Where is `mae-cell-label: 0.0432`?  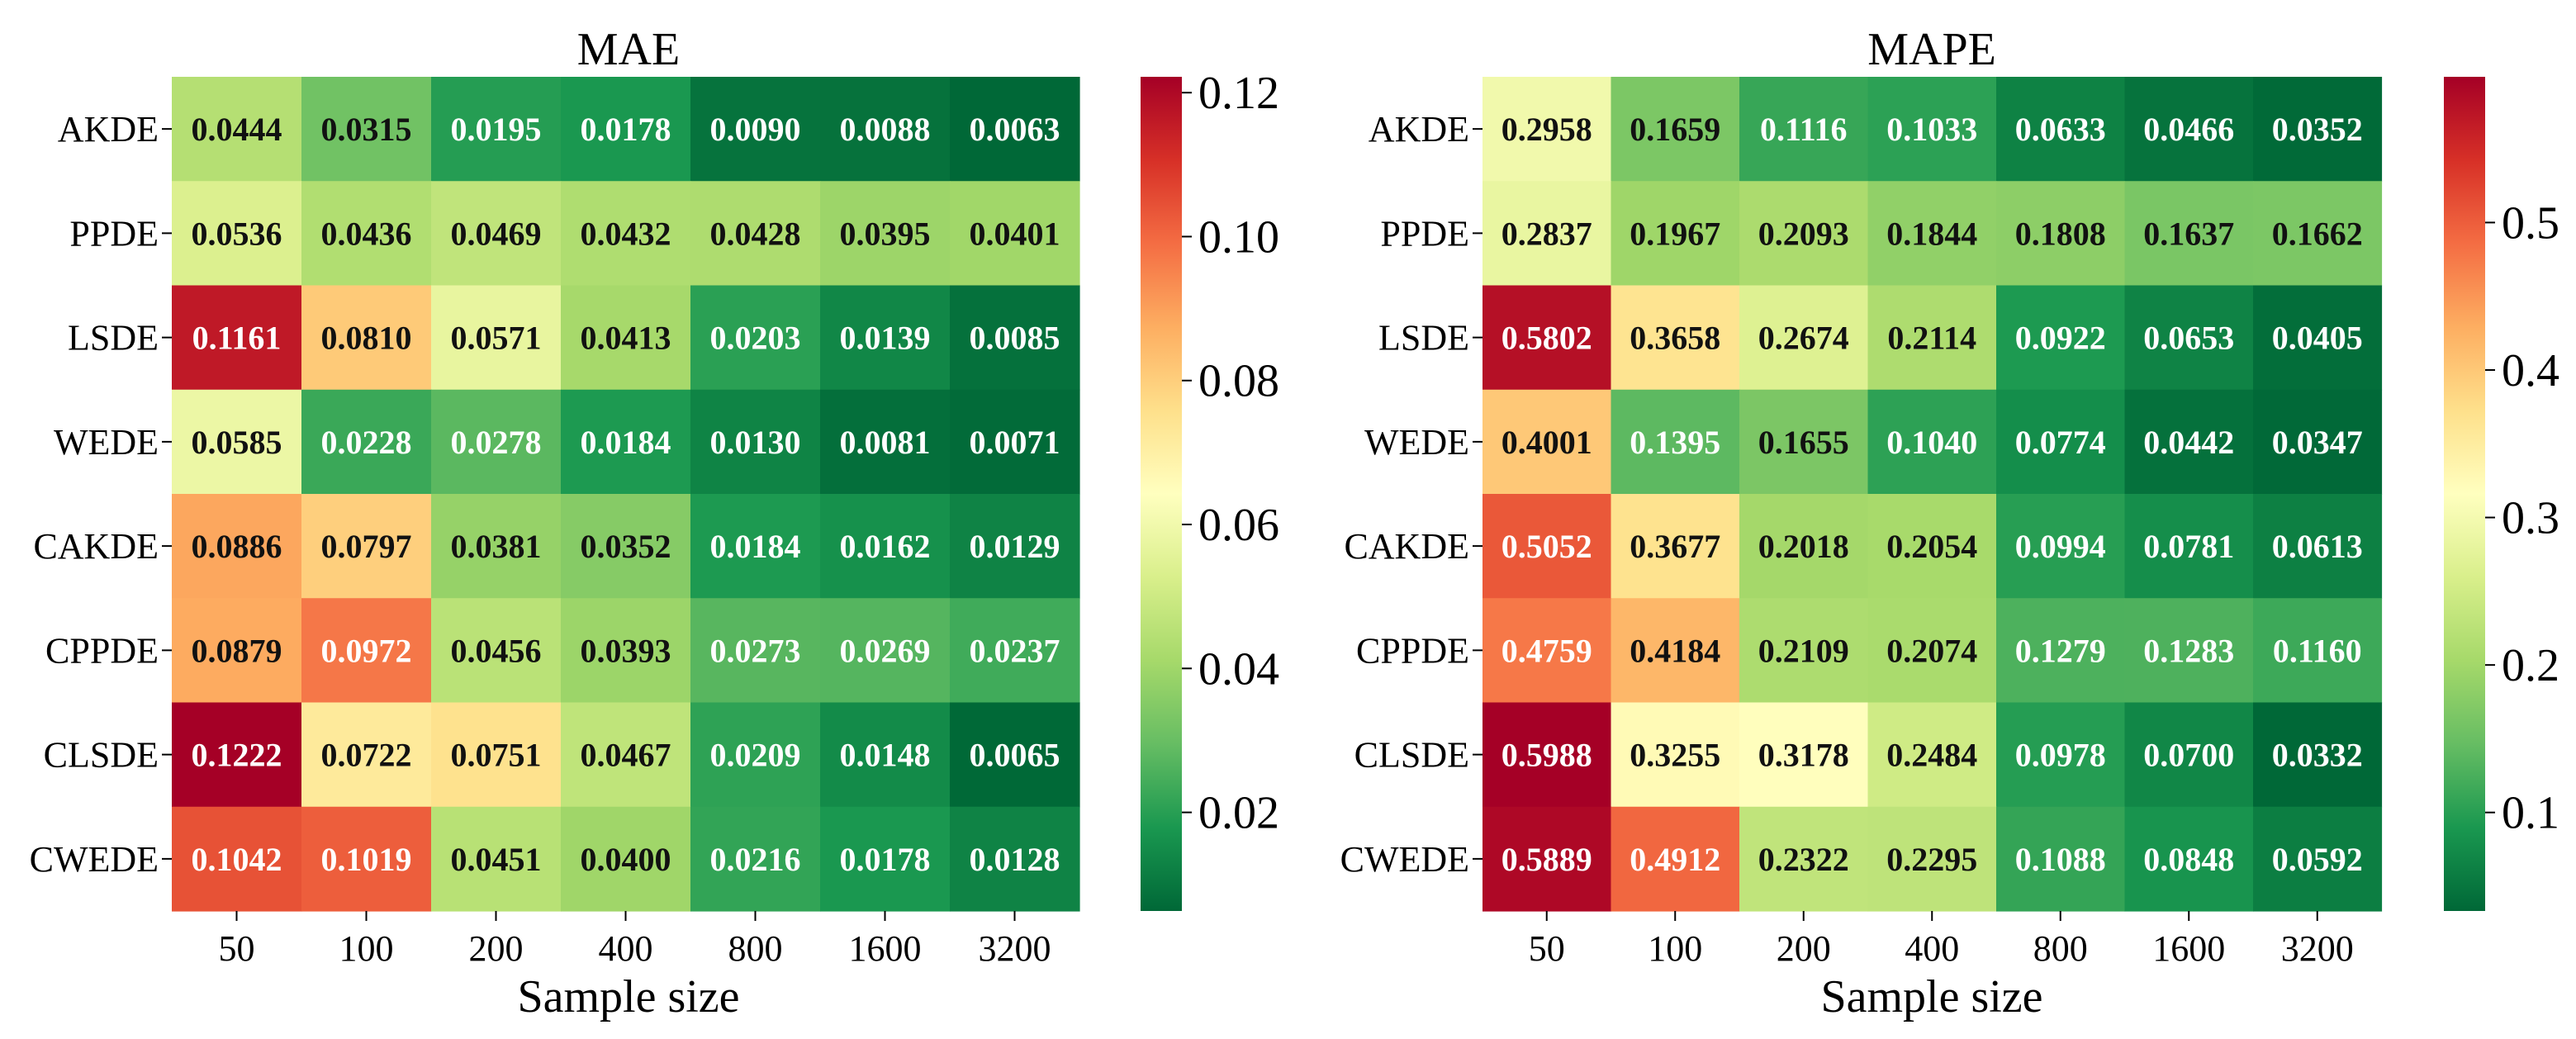
mae-cell-label: 0.0432 is located at coordinates (626, 233).